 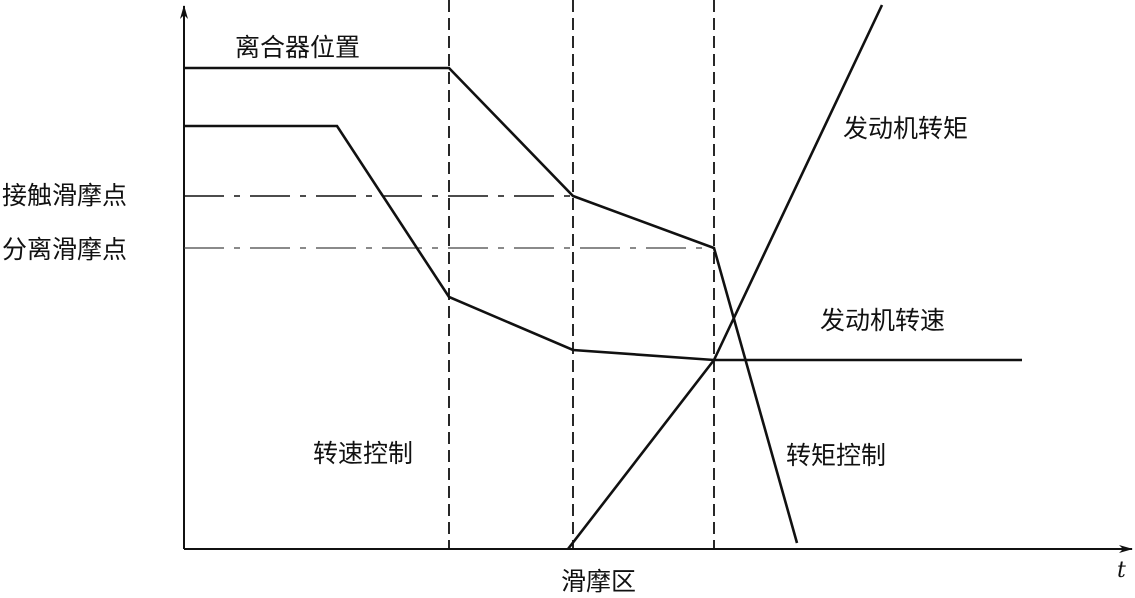 What do you see at coordinates (836, 455) in the screenshot?
I see `torque-control-label: 转矩控制` at bounding box center [836, 455].